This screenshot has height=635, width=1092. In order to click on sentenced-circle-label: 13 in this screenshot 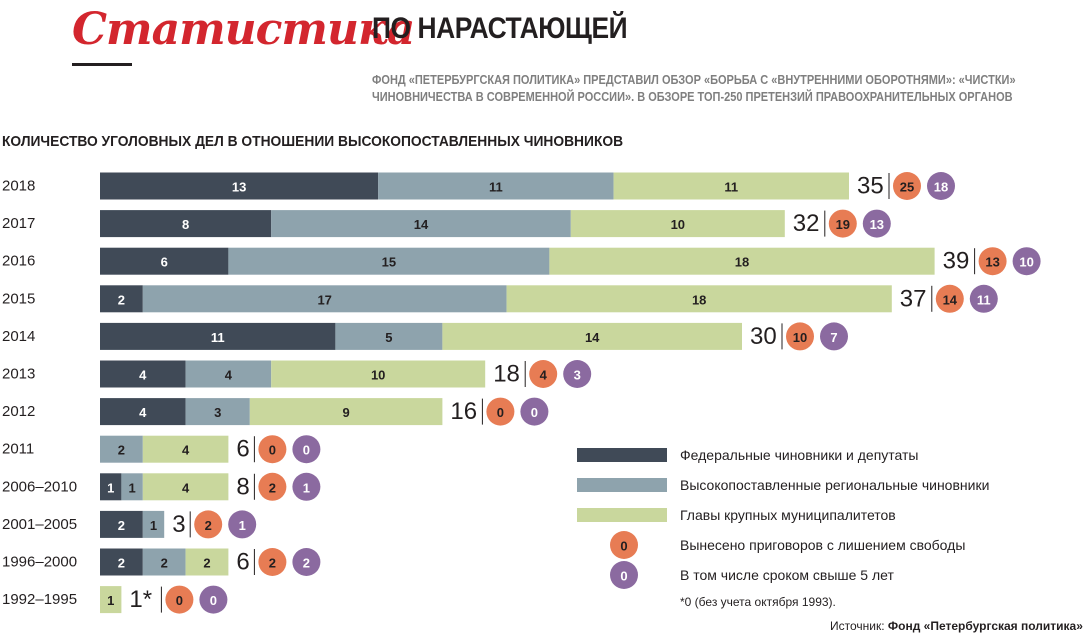, I will do `click(992, 262)`.